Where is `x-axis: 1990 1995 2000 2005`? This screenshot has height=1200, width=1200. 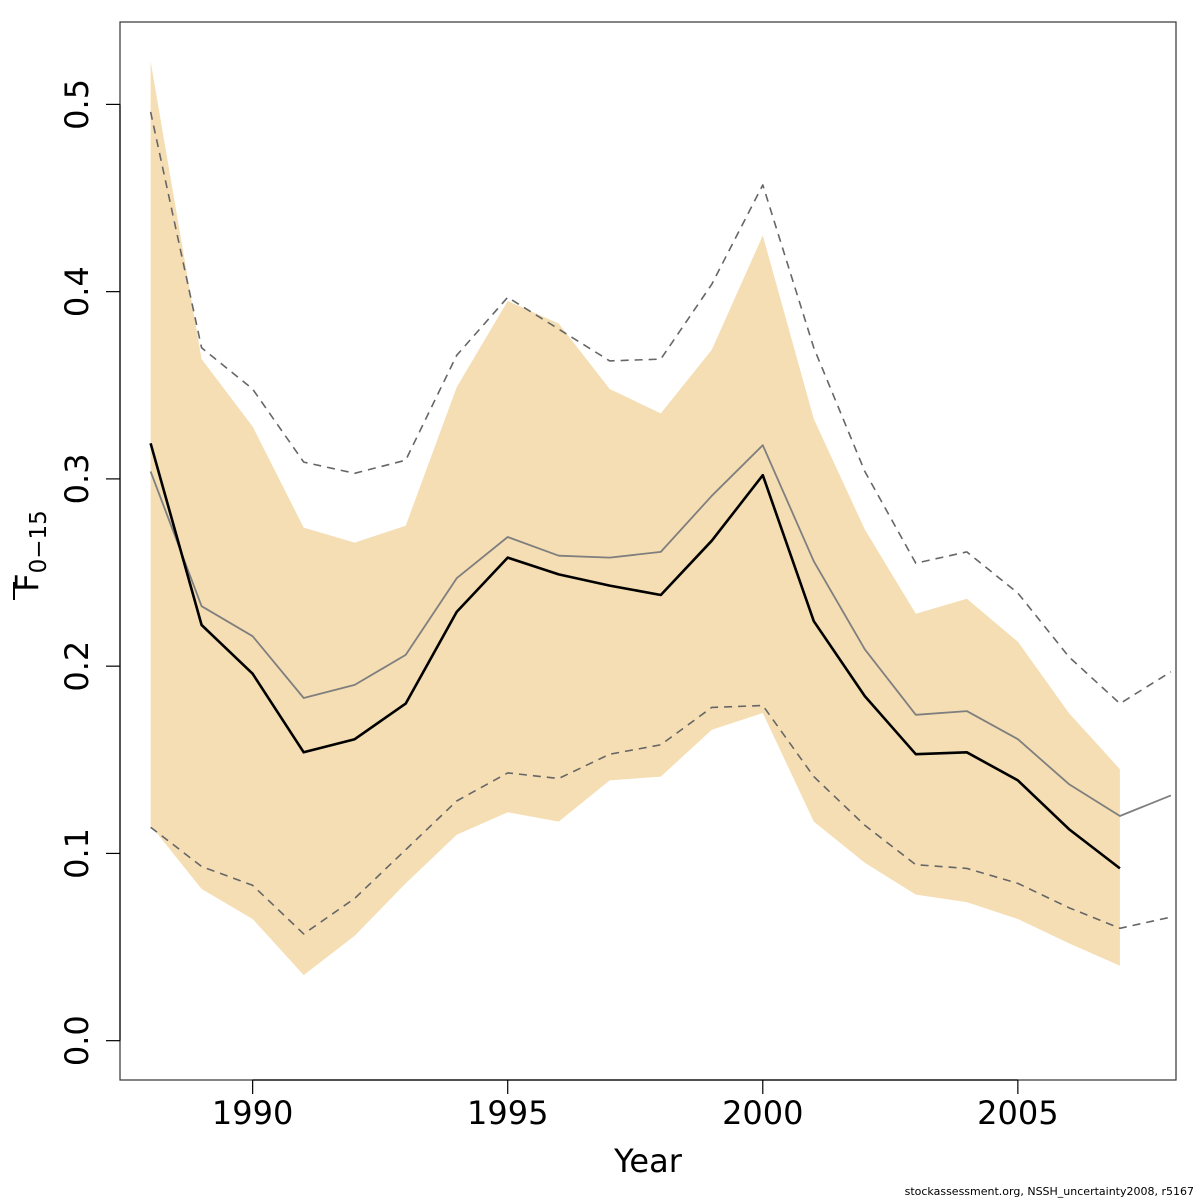 x-axis: 1990 1995 2000 2005 is located at coordinates (635, 1105).